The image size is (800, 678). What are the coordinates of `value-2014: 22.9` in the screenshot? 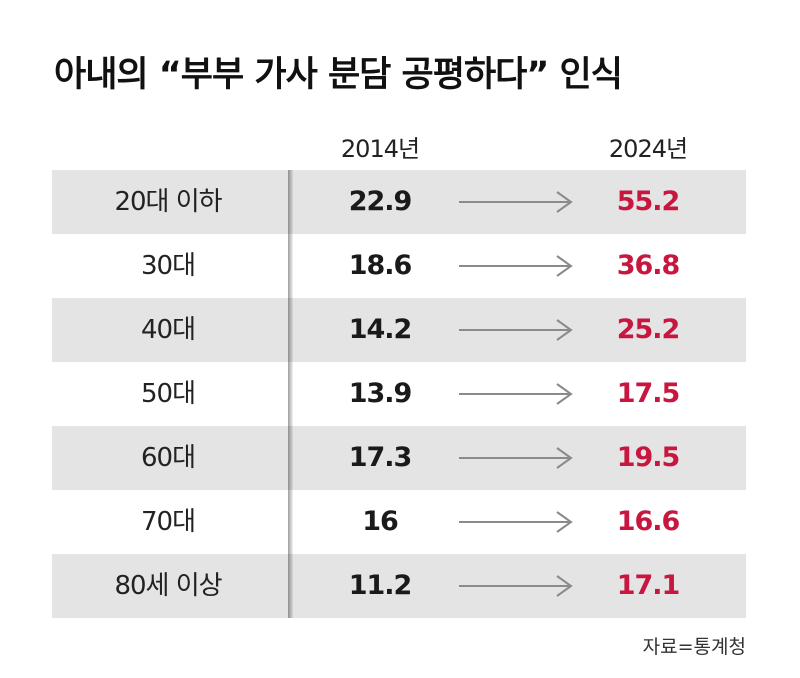 It's located at (380, 201).